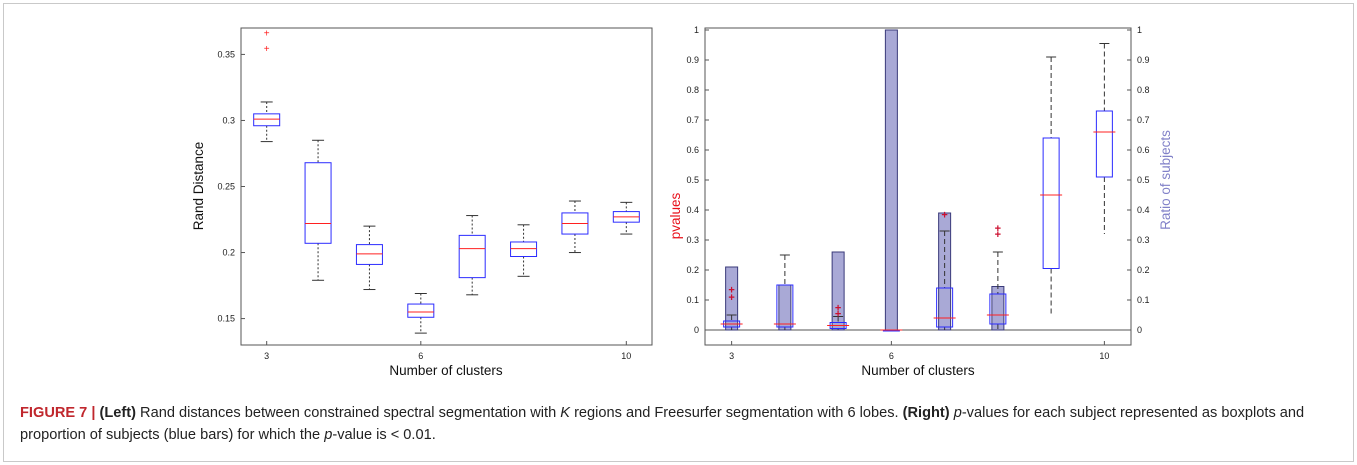 This screenshot has height=465, width=1357. I want to click on caption-p-variable-2: p, so click(328, 435).